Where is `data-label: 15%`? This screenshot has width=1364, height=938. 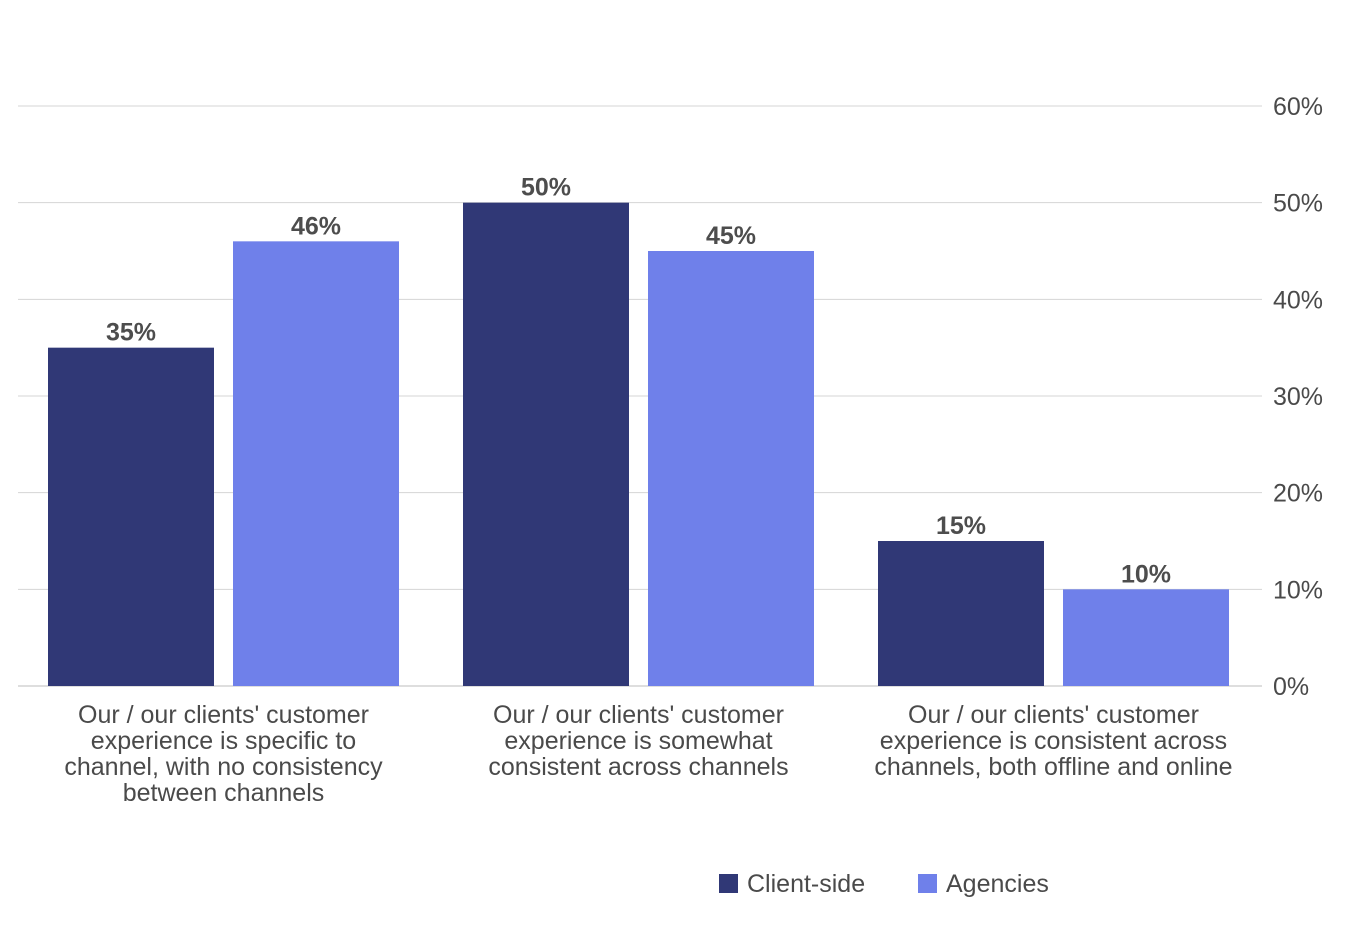 data-label: 15% is located at coordinates (961, 526).